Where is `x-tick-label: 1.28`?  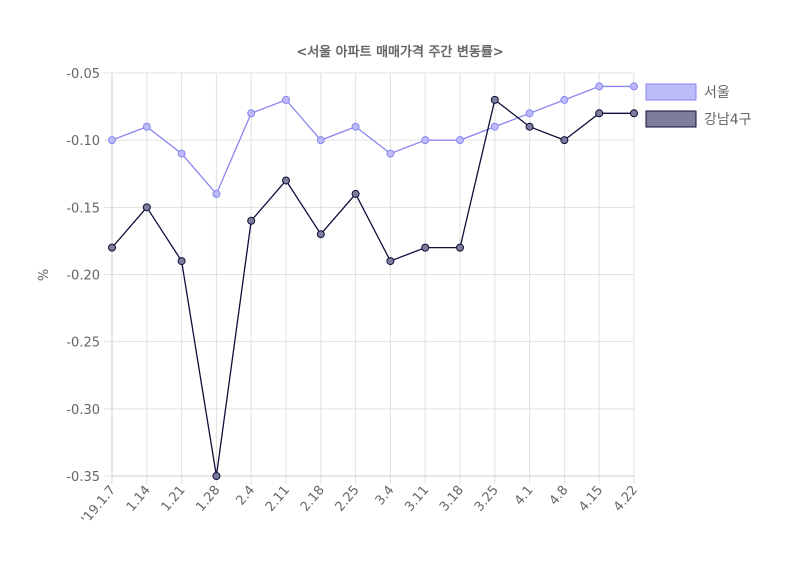 x-tick-label: 1.28 is located at coordinates (208, 499).